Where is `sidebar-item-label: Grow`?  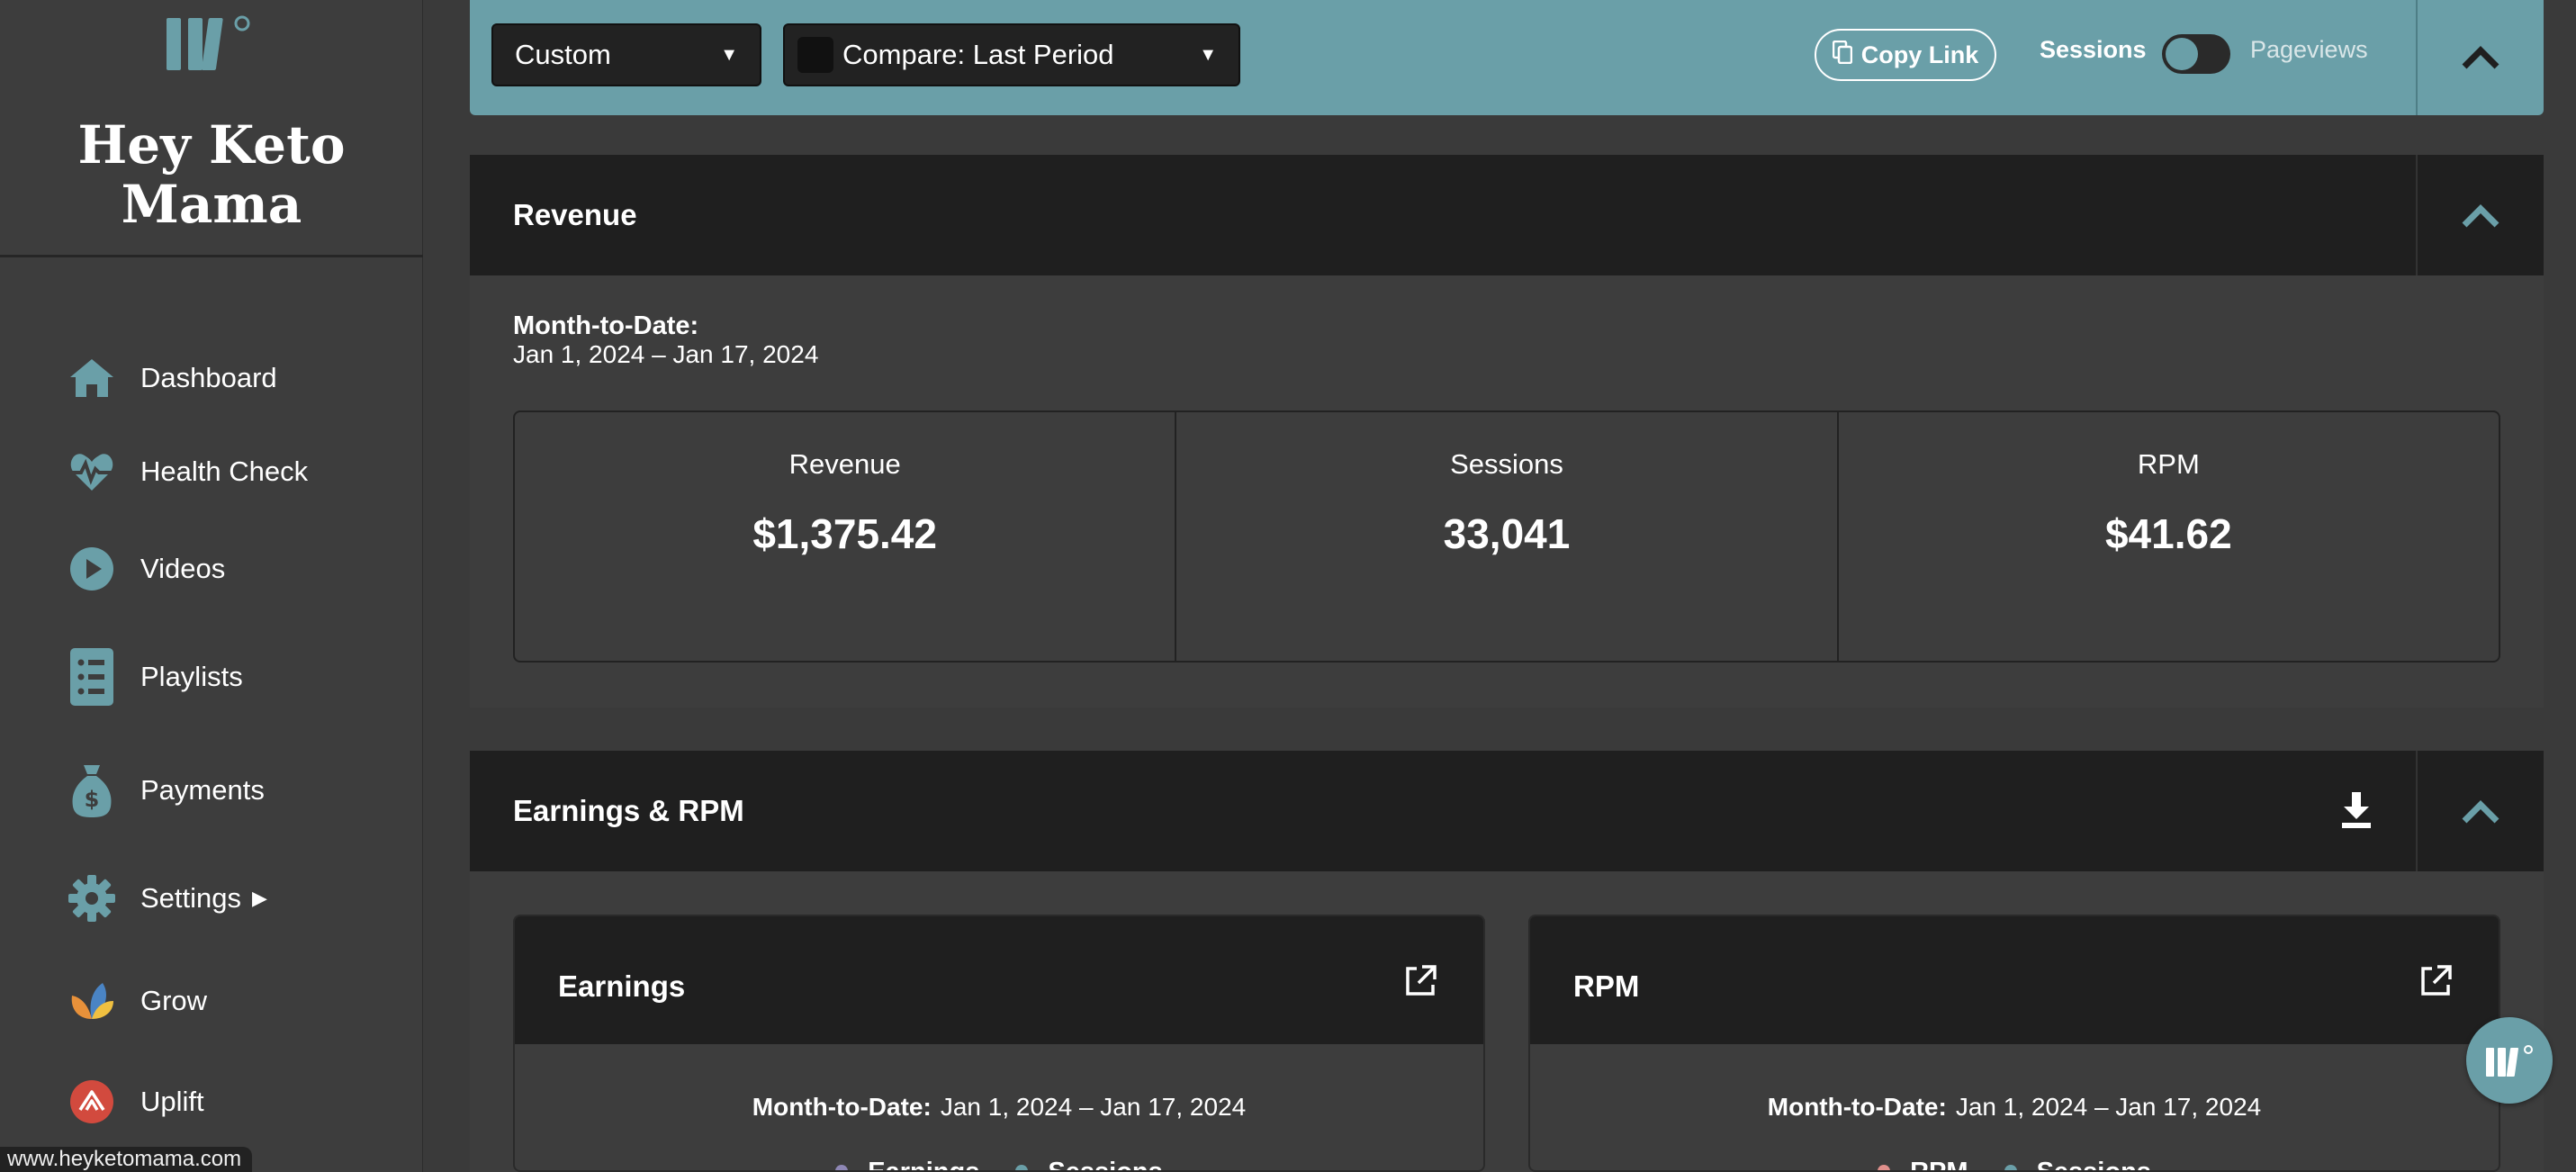 sidebar-item-label: Grow is located at coordinates (174, 1000).